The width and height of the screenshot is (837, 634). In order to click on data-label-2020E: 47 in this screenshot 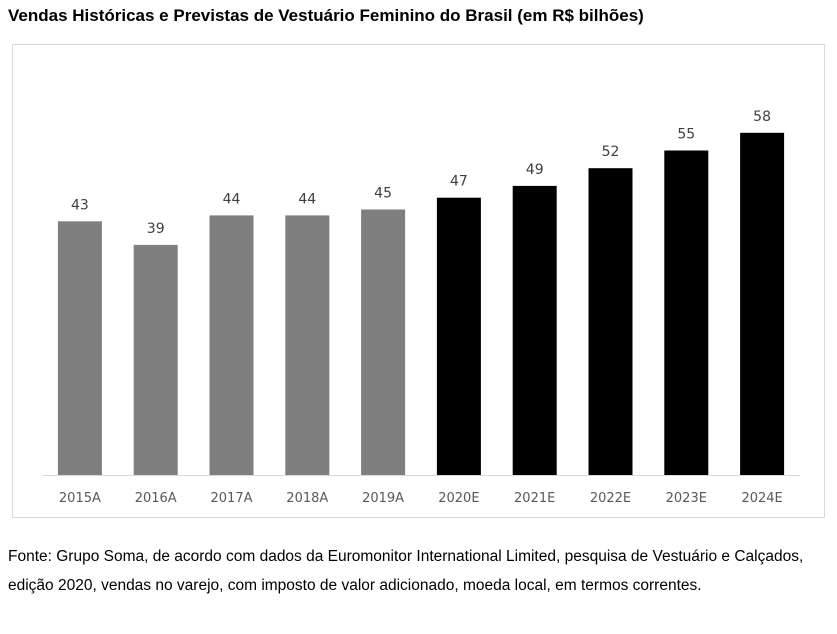, I will do `click(459, 182)`.